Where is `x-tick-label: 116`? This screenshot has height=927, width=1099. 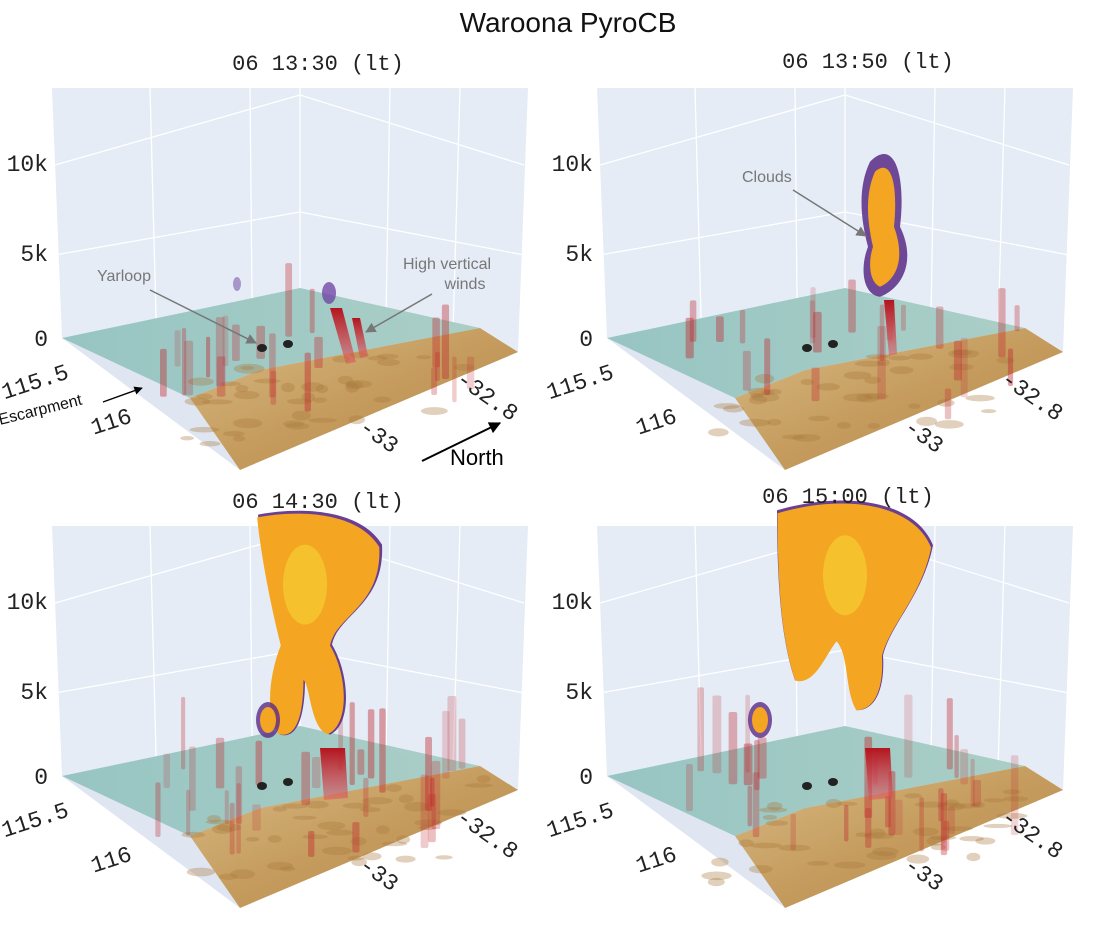 x-tick-label: 116 is located at coordinates (111, 423).